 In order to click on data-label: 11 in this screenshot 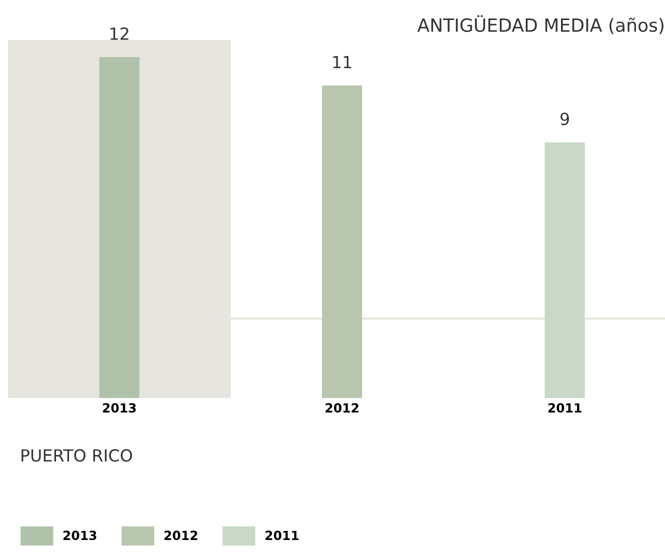, I will do `click(342, 62)`.